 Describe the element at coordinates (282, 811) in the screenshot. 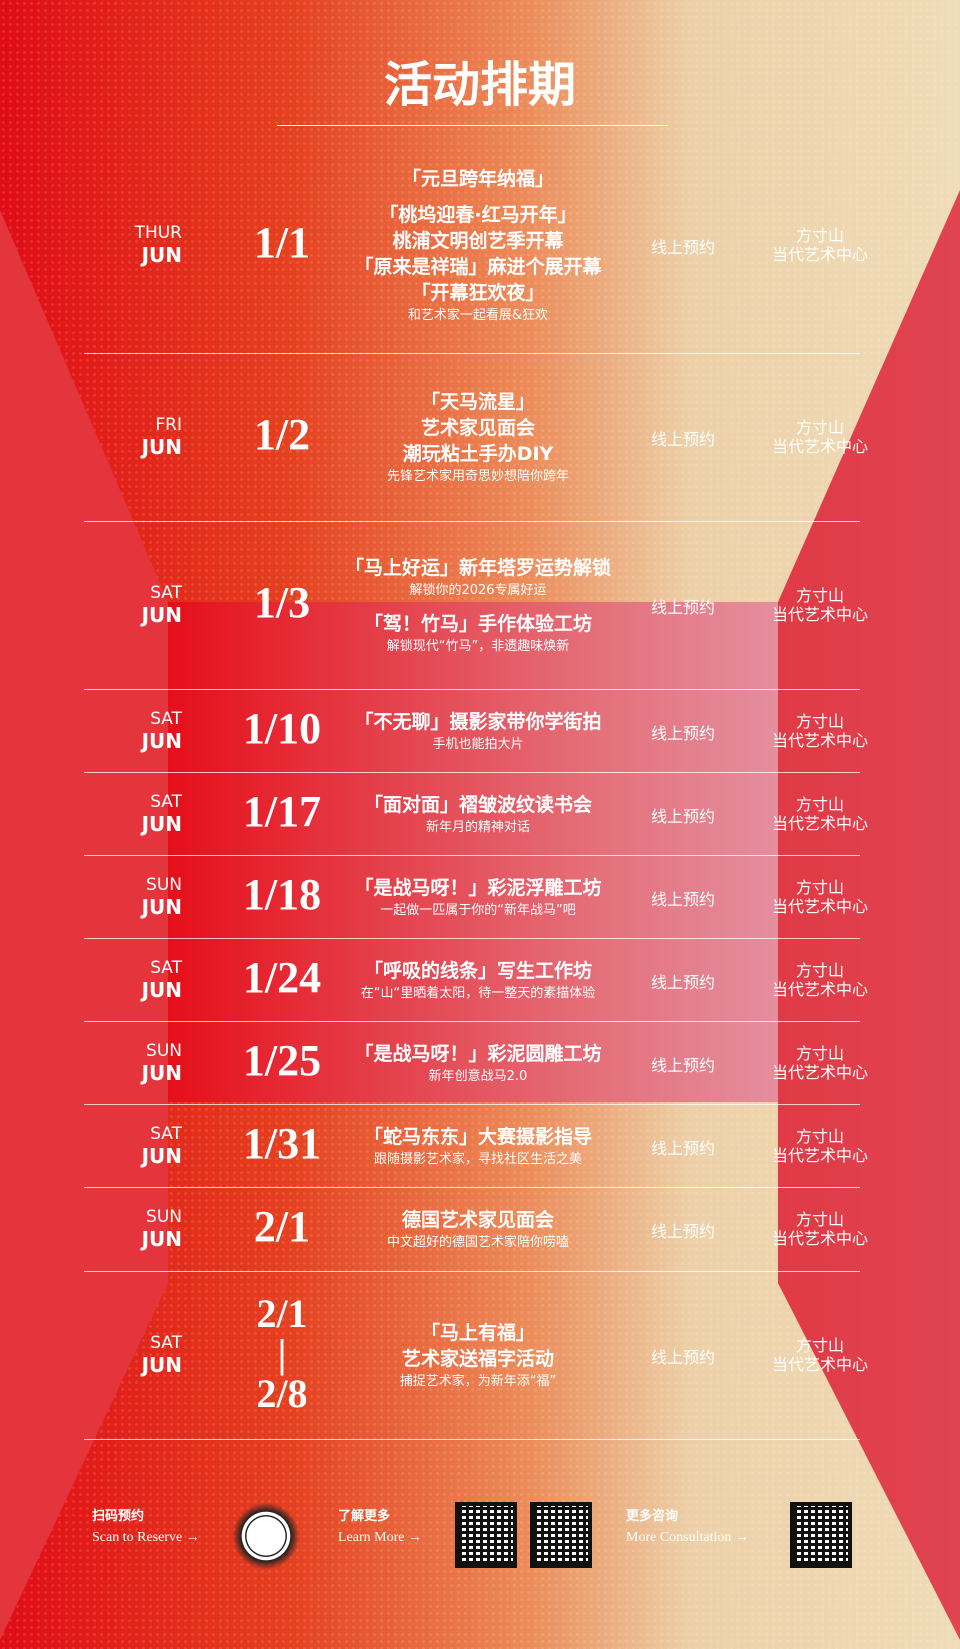

I see `event-date: 1/17` at that location.